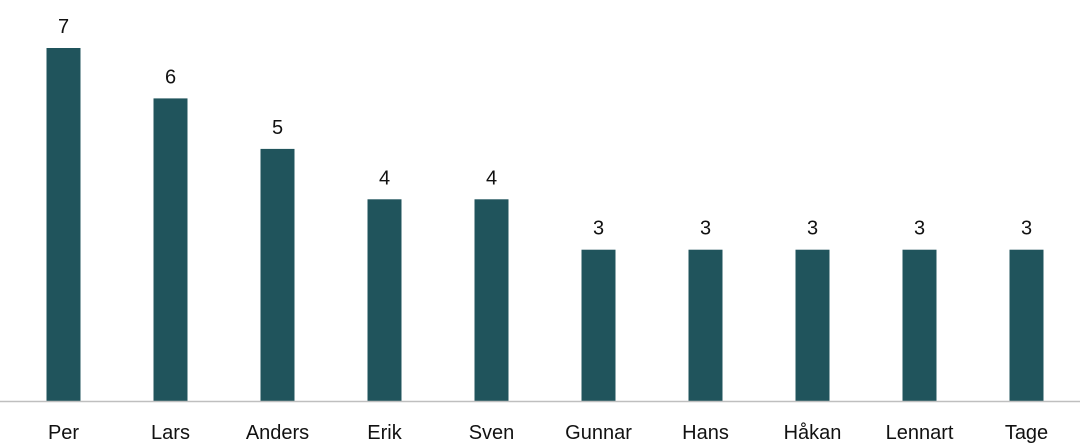 This screenshot has height=448, width=1080. I want to click on bar-per, so click(63, 224).